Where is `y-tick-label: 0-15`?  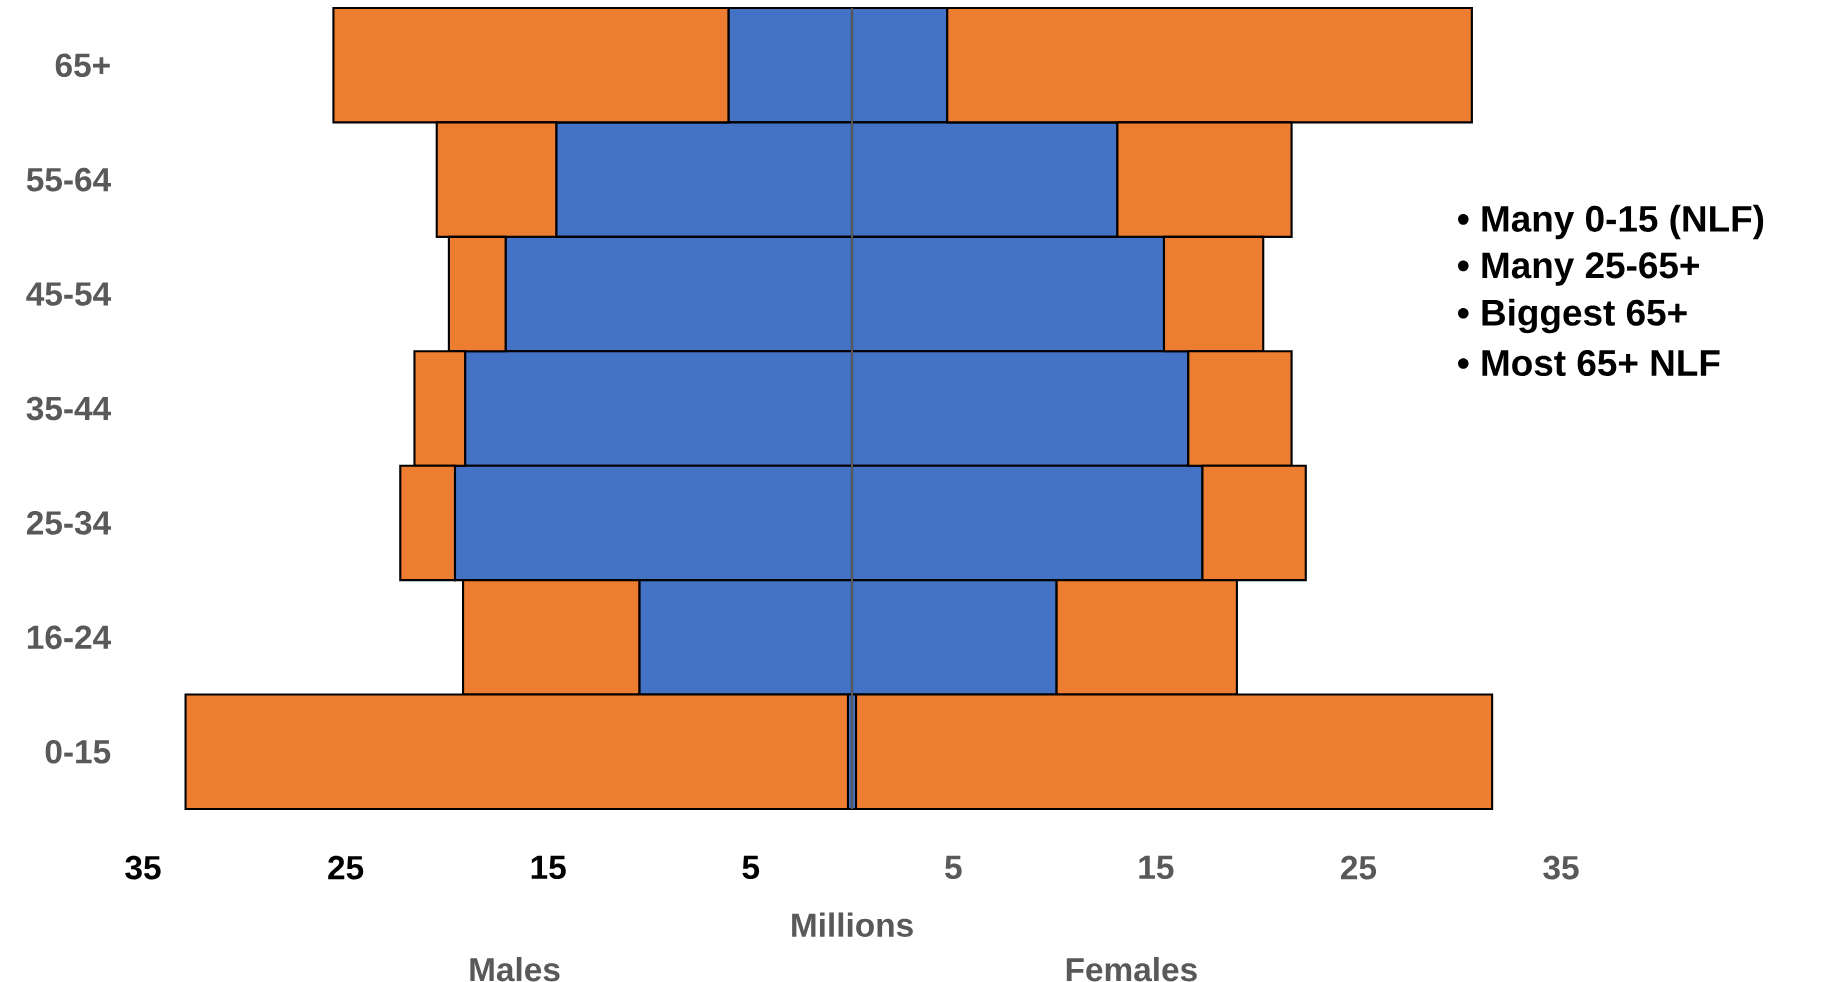 y-tick-label: 0-15 is located at coordinates (78, 751).